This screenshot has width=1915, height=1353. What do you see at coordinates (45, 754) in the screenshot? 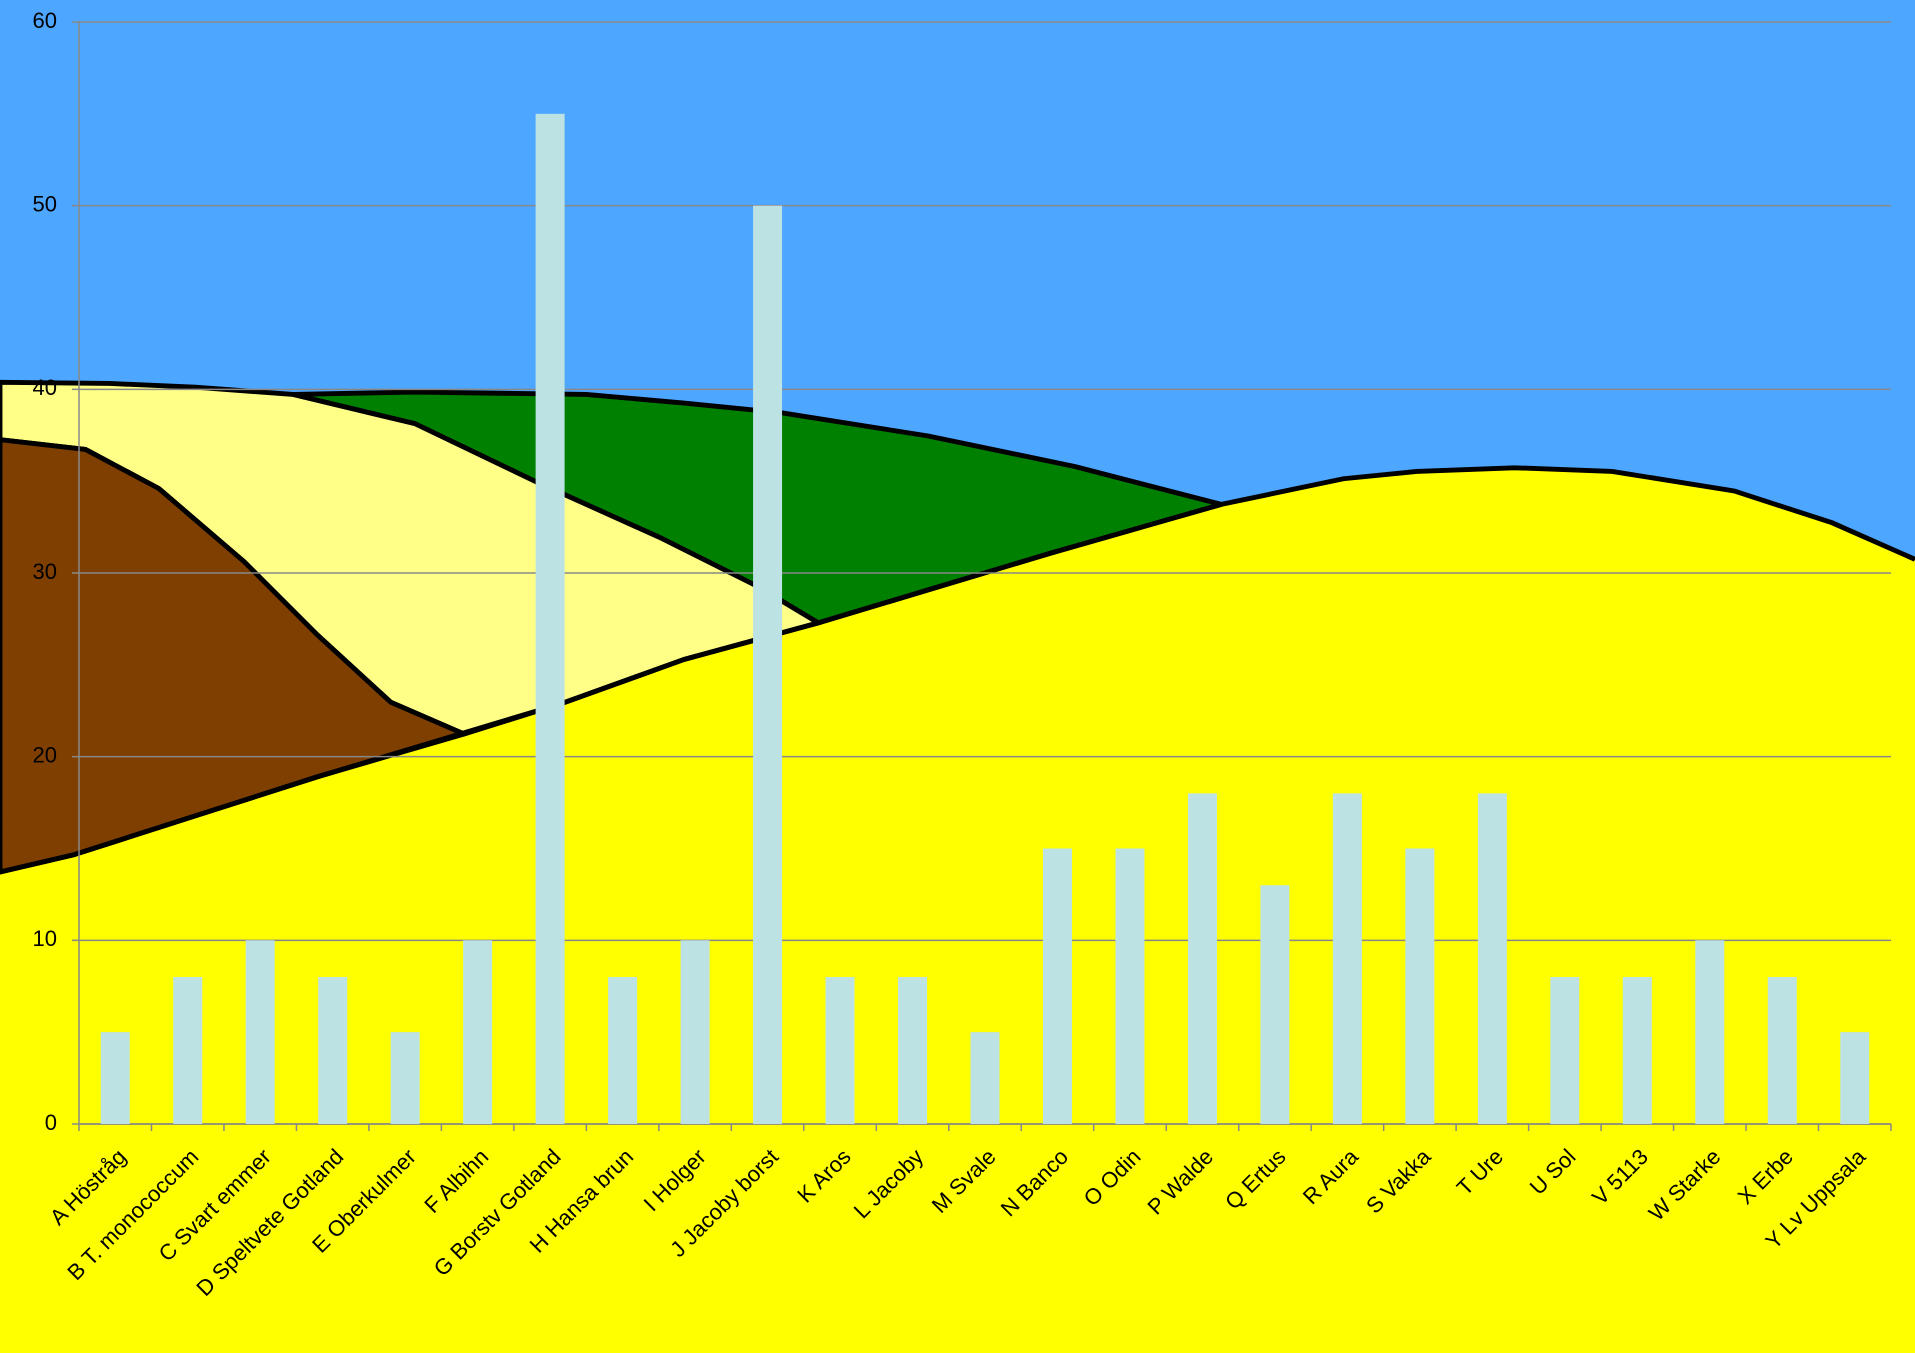
I see `y-tick-label: 20` at bounding box center [45, 754].